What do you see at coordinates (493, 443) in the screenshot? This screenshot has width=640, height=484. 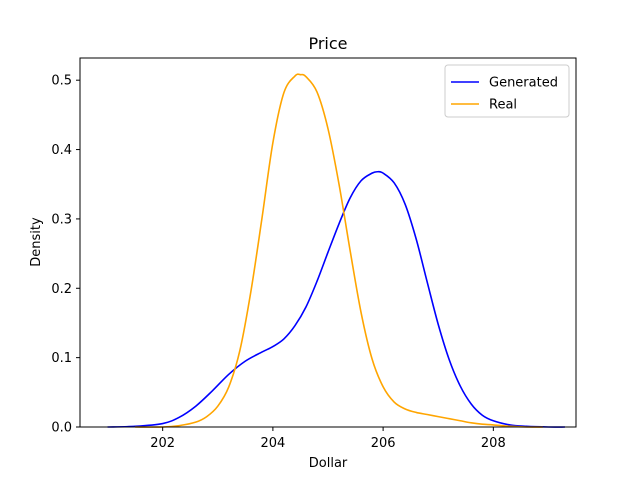 I see `x-tick-label: 208` at bounding box center [493, 443].